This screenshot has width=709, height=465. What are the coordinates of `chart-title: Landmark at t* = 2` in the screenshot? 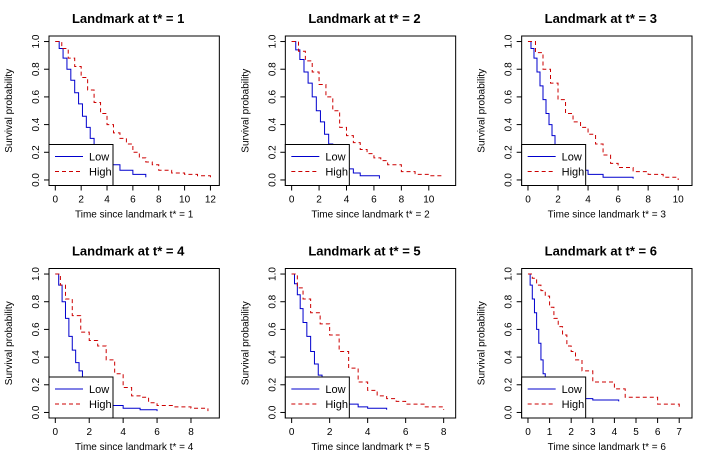 It's located at (364, 18).